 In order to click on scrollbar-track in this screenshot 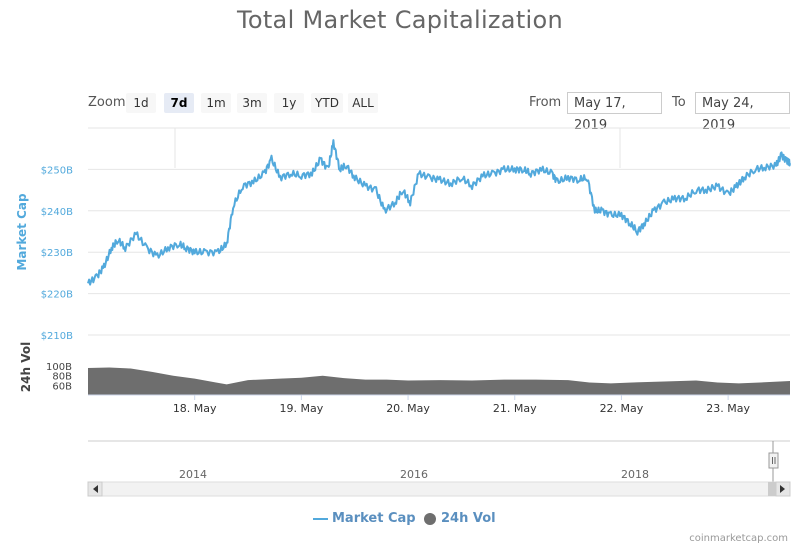, I will do `click(439, 489)`.